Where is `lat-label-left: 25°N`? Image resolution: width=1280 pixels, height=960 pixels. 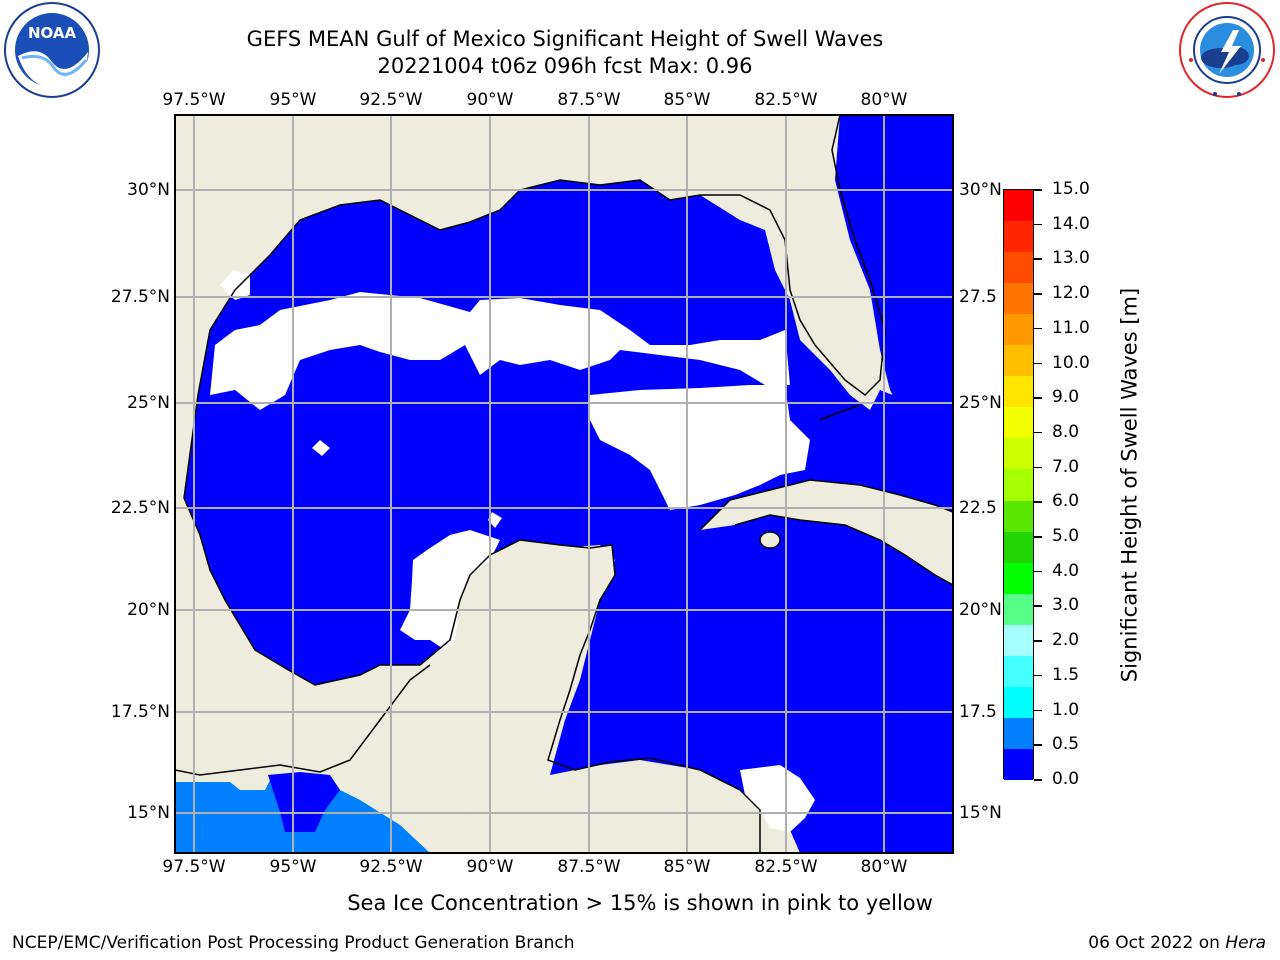 lat-label-left: 25°N is located at coordinates (148, 403).